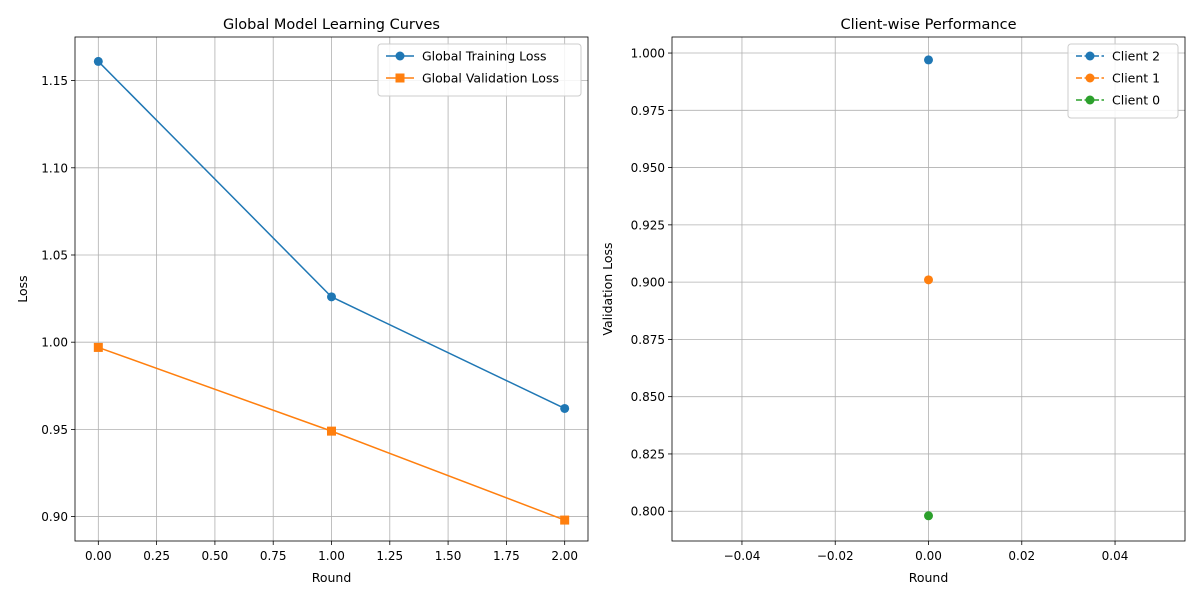 Image resolution: width=1200 pixels, height=600 pixels. Describe the element at coordinates (273, 556) in the screenshot. I see `x-tick-label: 0.75` at that location.